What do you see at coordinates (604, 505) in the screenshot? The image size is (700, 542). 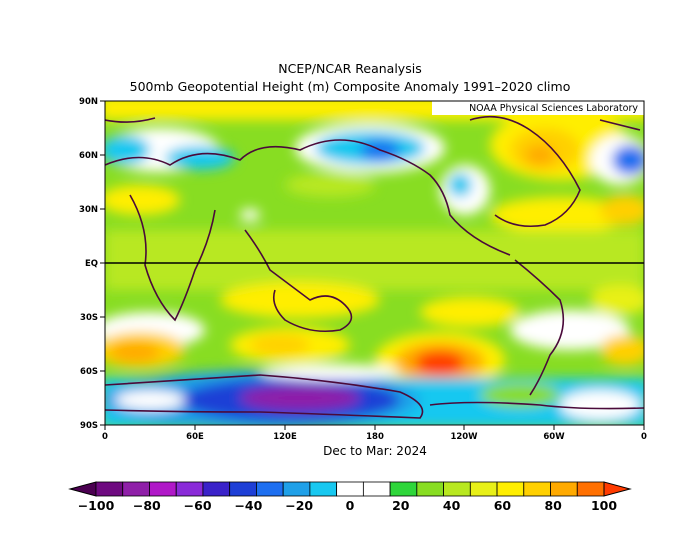 I see `colorbar-tick-label: 100` at bounding box center [604, 505].